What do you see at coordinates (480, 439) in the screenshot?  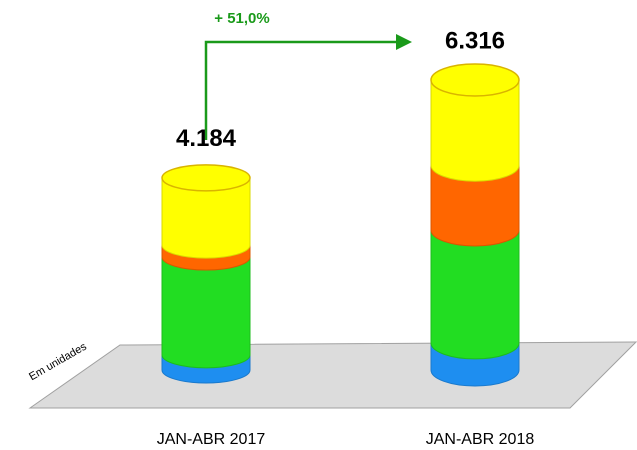 I see `x-tick-label: JAN-ABR 2018` at bounding box center [480, 439].